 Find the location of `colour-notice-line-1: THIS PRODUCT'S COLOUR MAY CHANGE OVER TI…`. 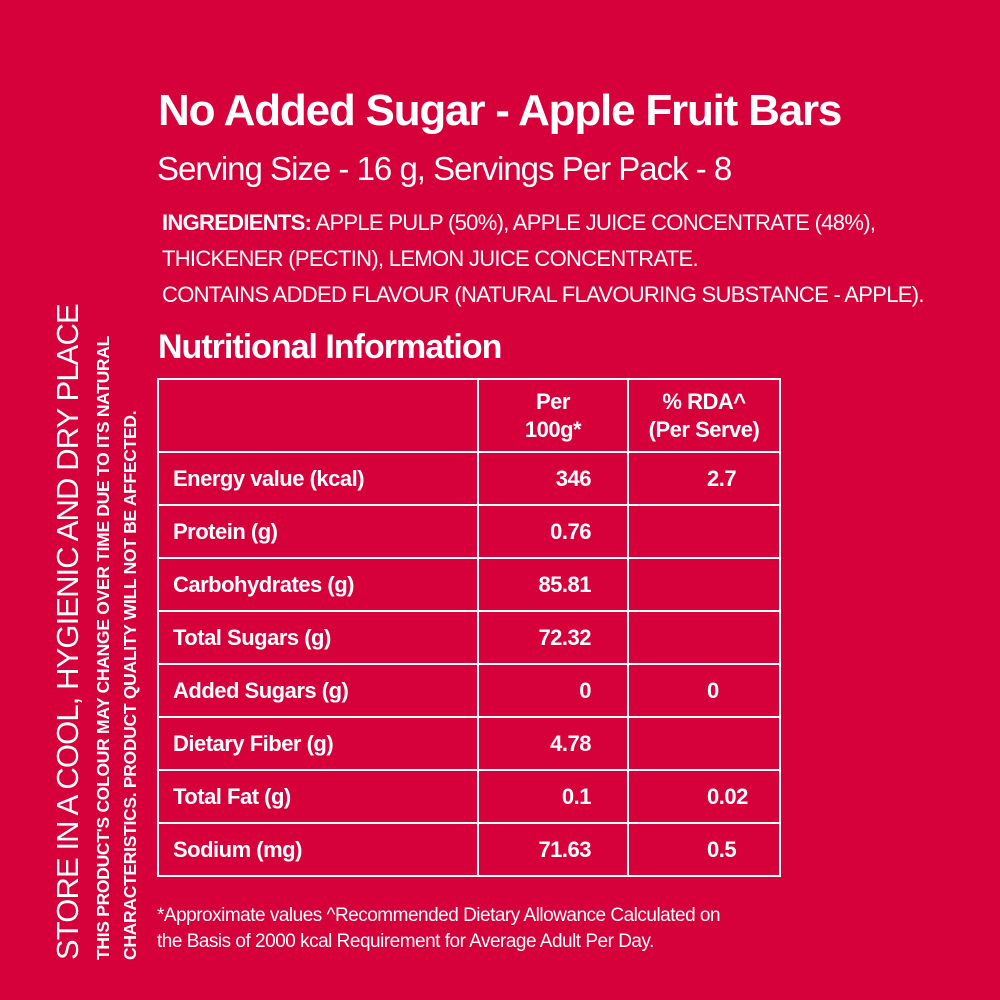

colour-notice-line-1: THIS PRODUCT'S COLOUR MAY CHANGE OVER TI… is located at coordinates (103, 648).